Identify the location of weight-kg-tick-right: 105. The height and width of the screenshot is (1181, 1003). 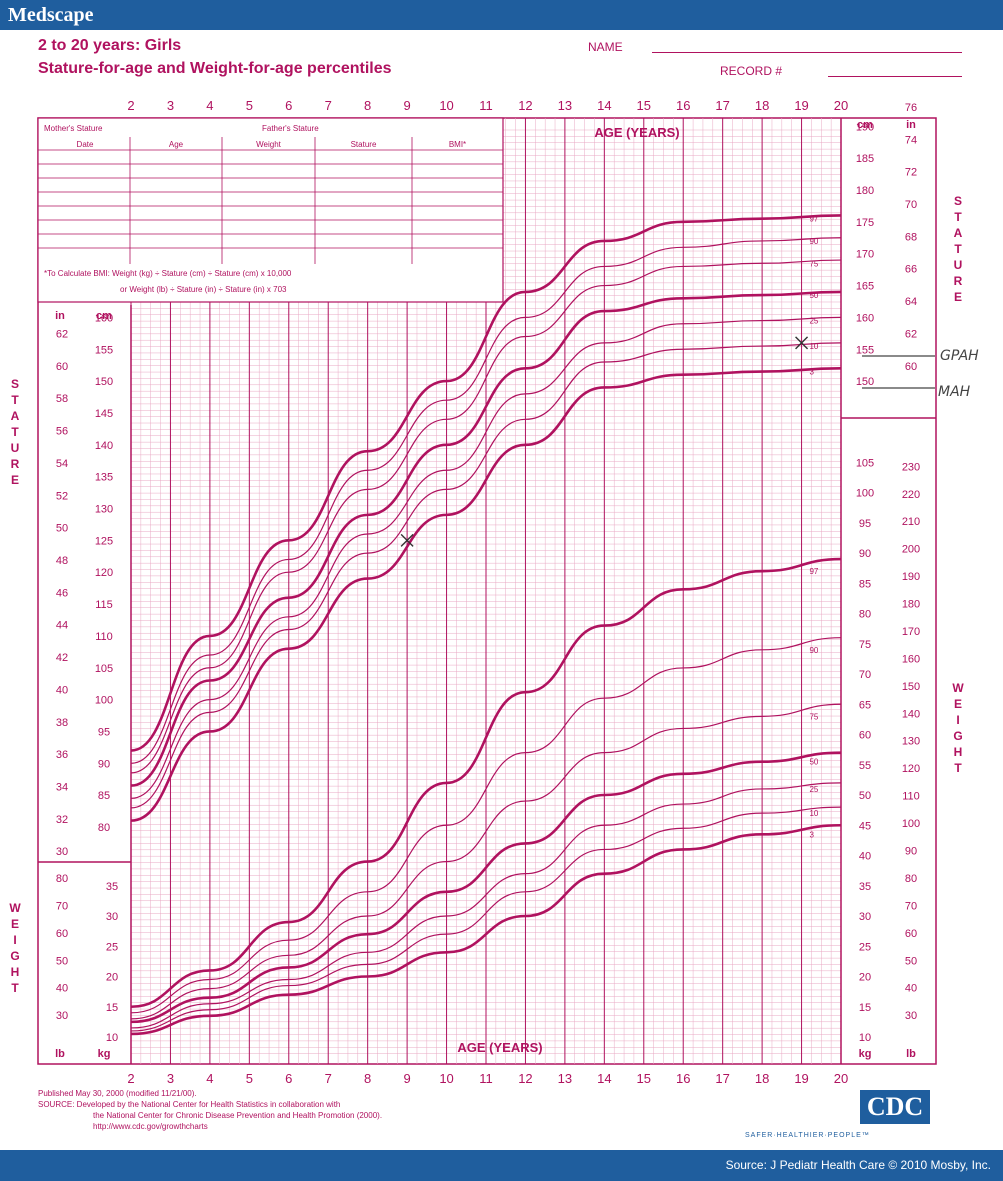
(865, 463).